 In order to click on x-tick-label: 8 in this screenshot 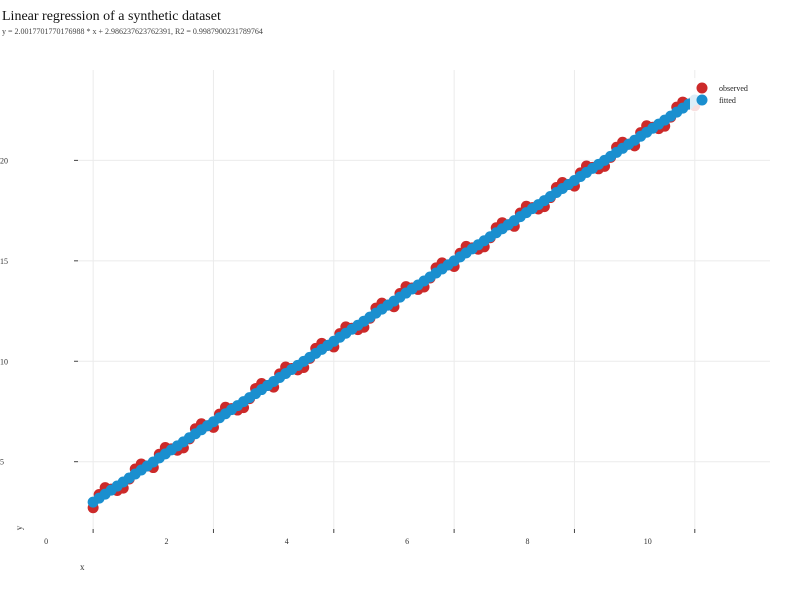, I will do `click(527, 541)`.